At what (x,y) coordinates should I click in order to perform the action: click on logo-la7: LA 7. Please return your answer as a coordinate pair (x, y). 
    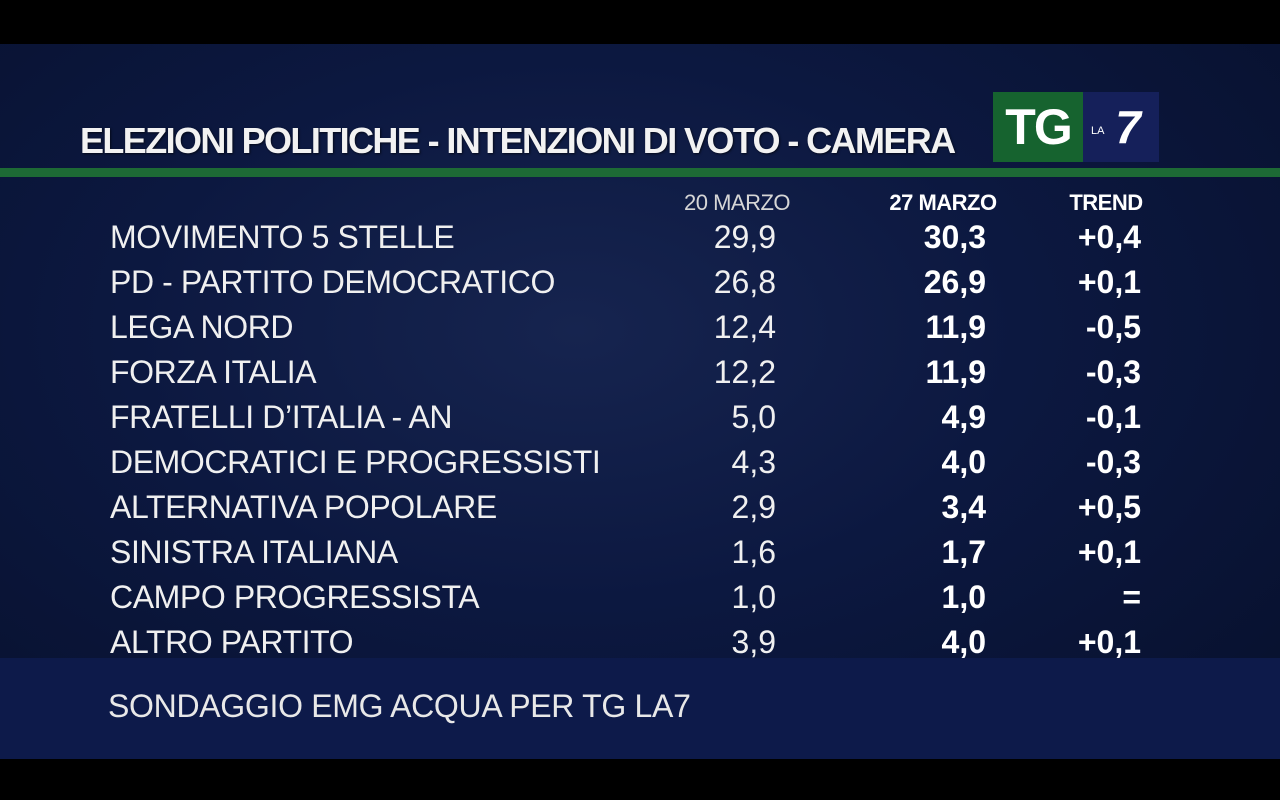
    Looking at the image, I should click on (1121, 127).